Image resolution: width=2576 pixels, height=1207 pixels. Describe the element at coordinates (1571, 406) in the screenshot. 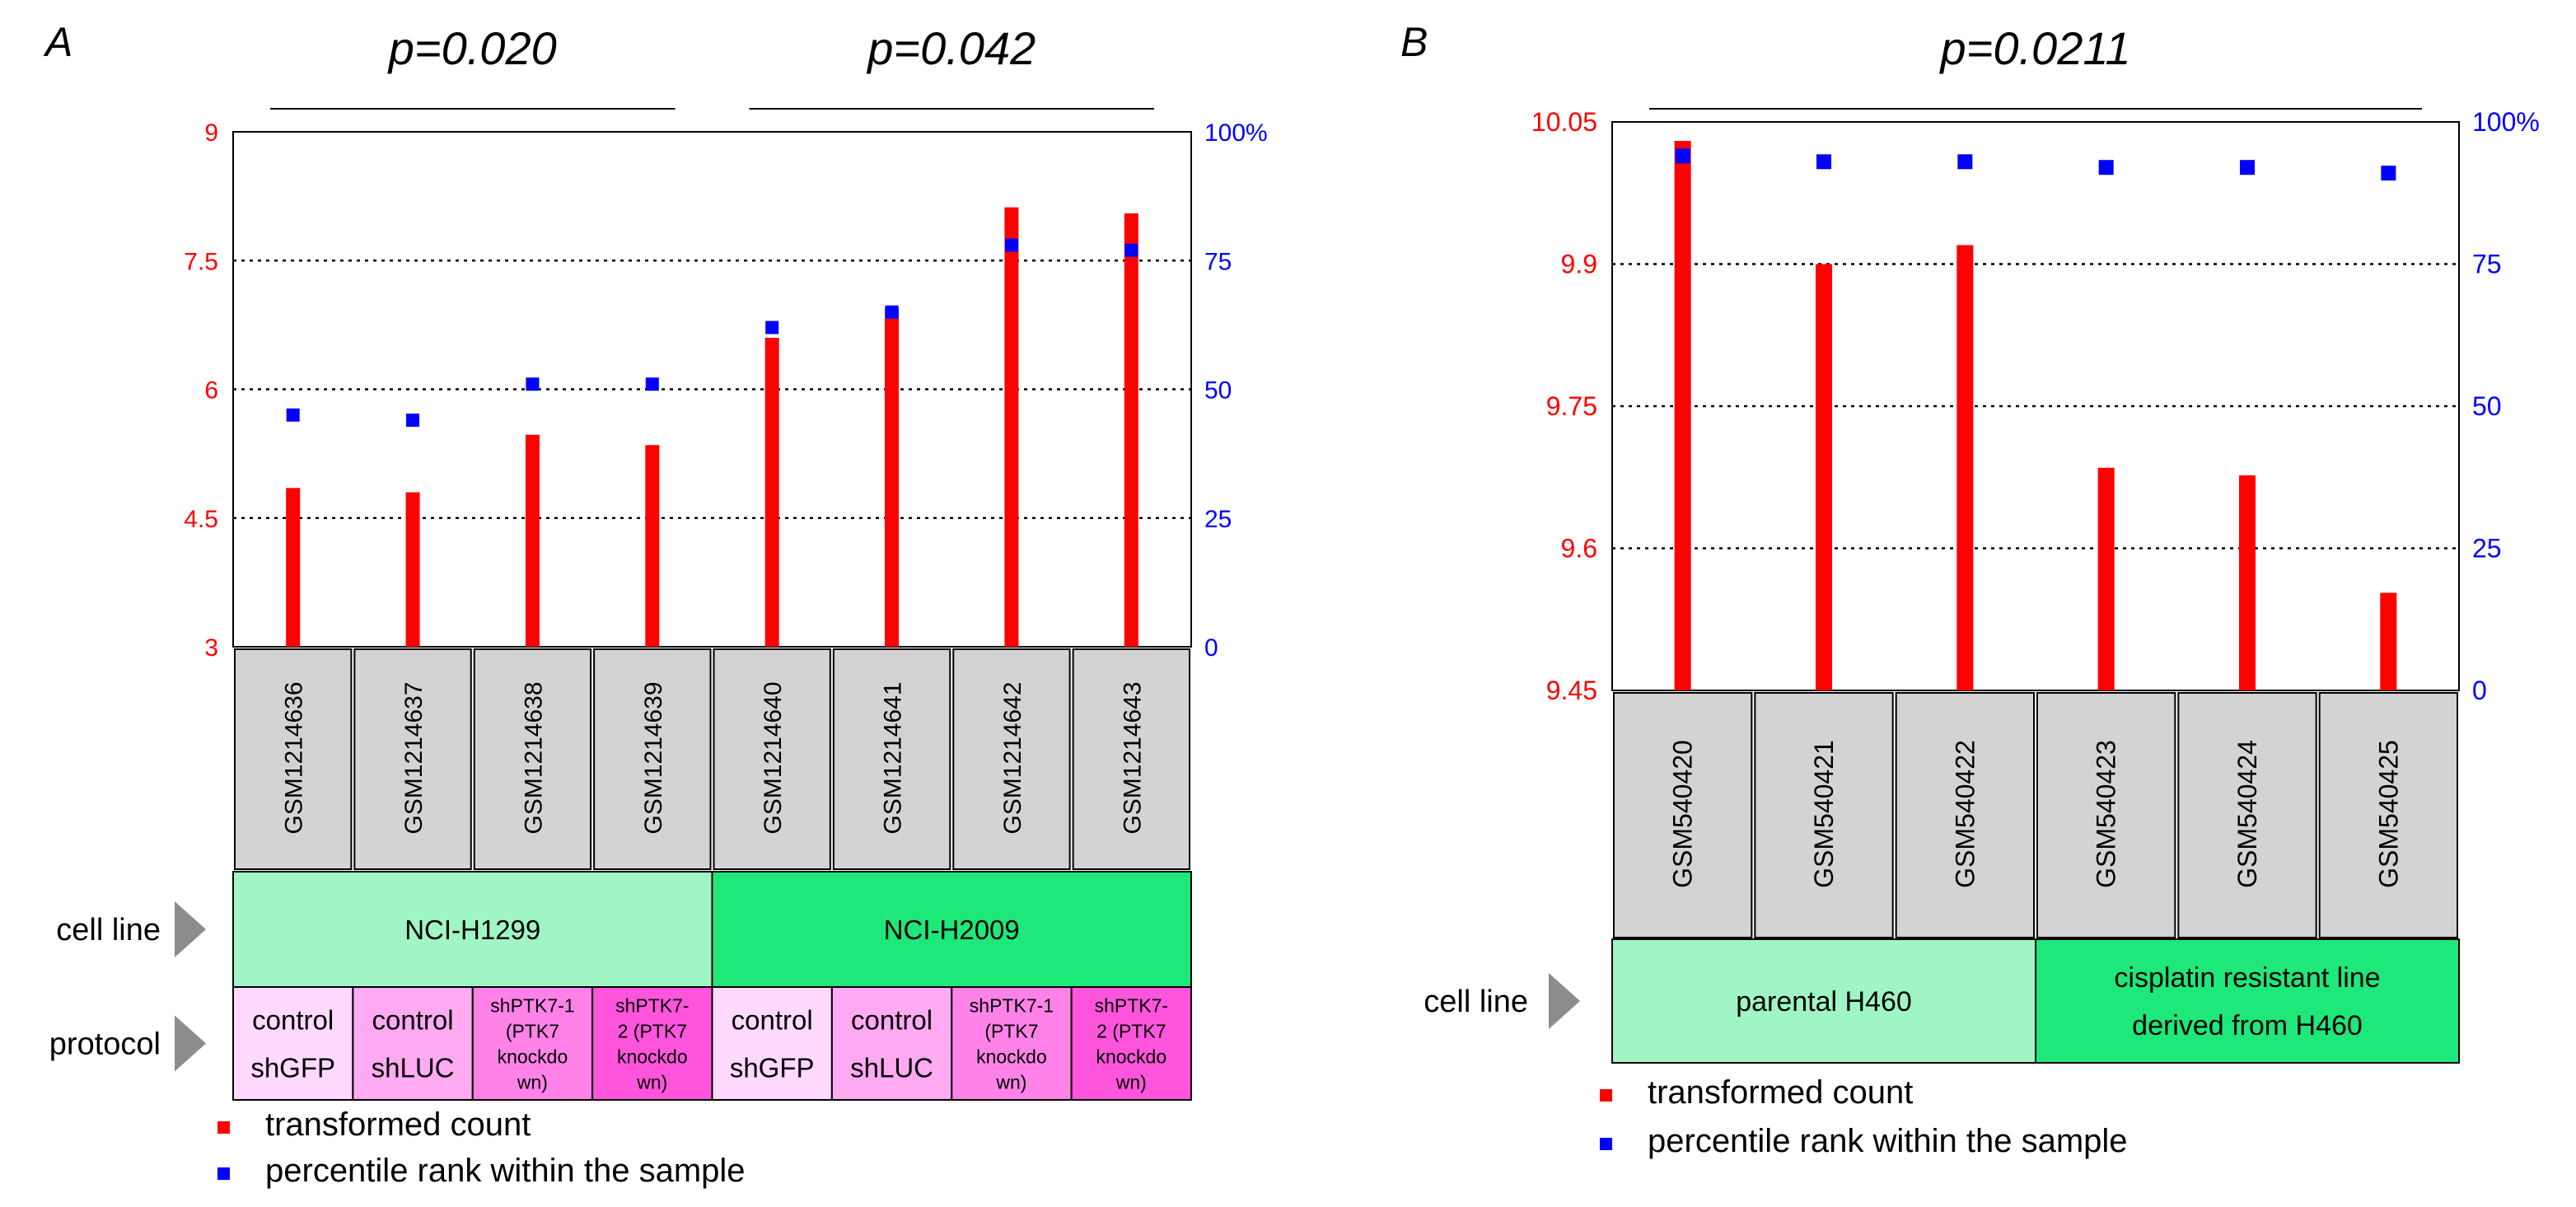

I see `left-axis-tick: 9.75` at that location.